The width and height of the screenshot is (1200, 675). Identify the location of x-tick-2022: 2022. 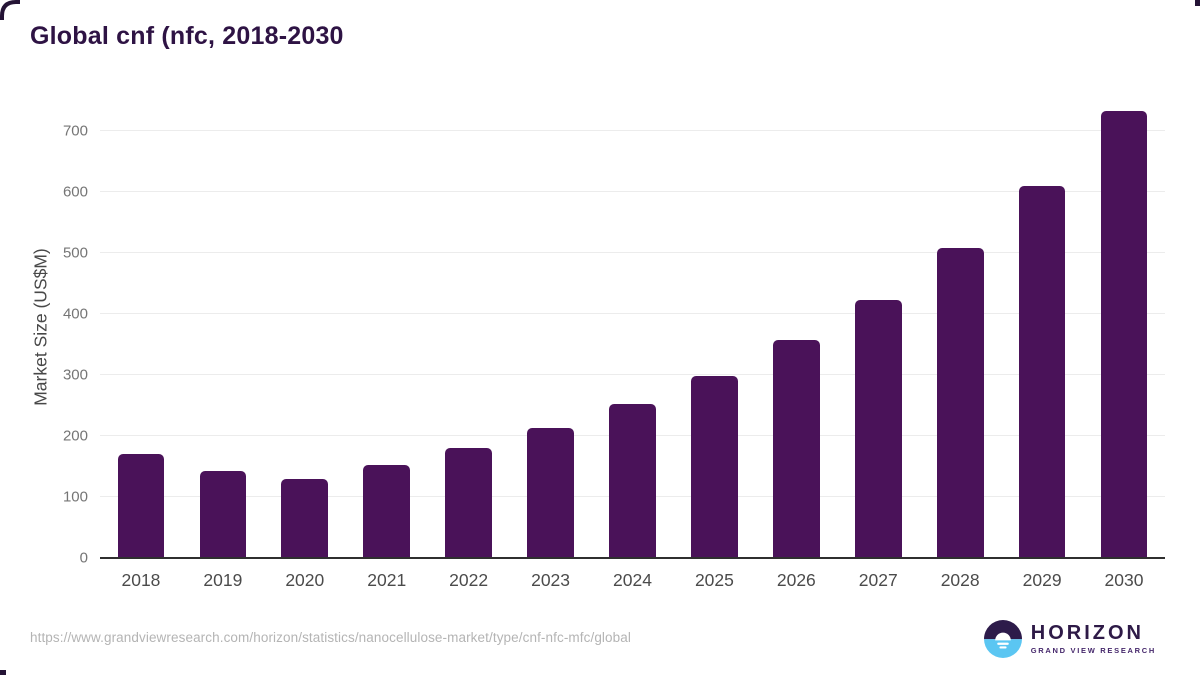
(469, 580).